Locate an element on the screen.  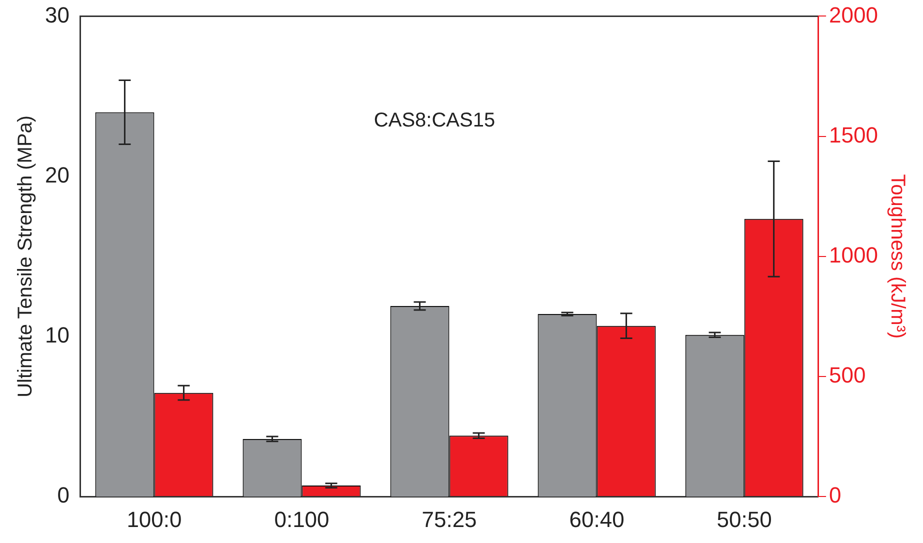
annotation: CAS8:CAS15 is located at coordinates (435, 121).